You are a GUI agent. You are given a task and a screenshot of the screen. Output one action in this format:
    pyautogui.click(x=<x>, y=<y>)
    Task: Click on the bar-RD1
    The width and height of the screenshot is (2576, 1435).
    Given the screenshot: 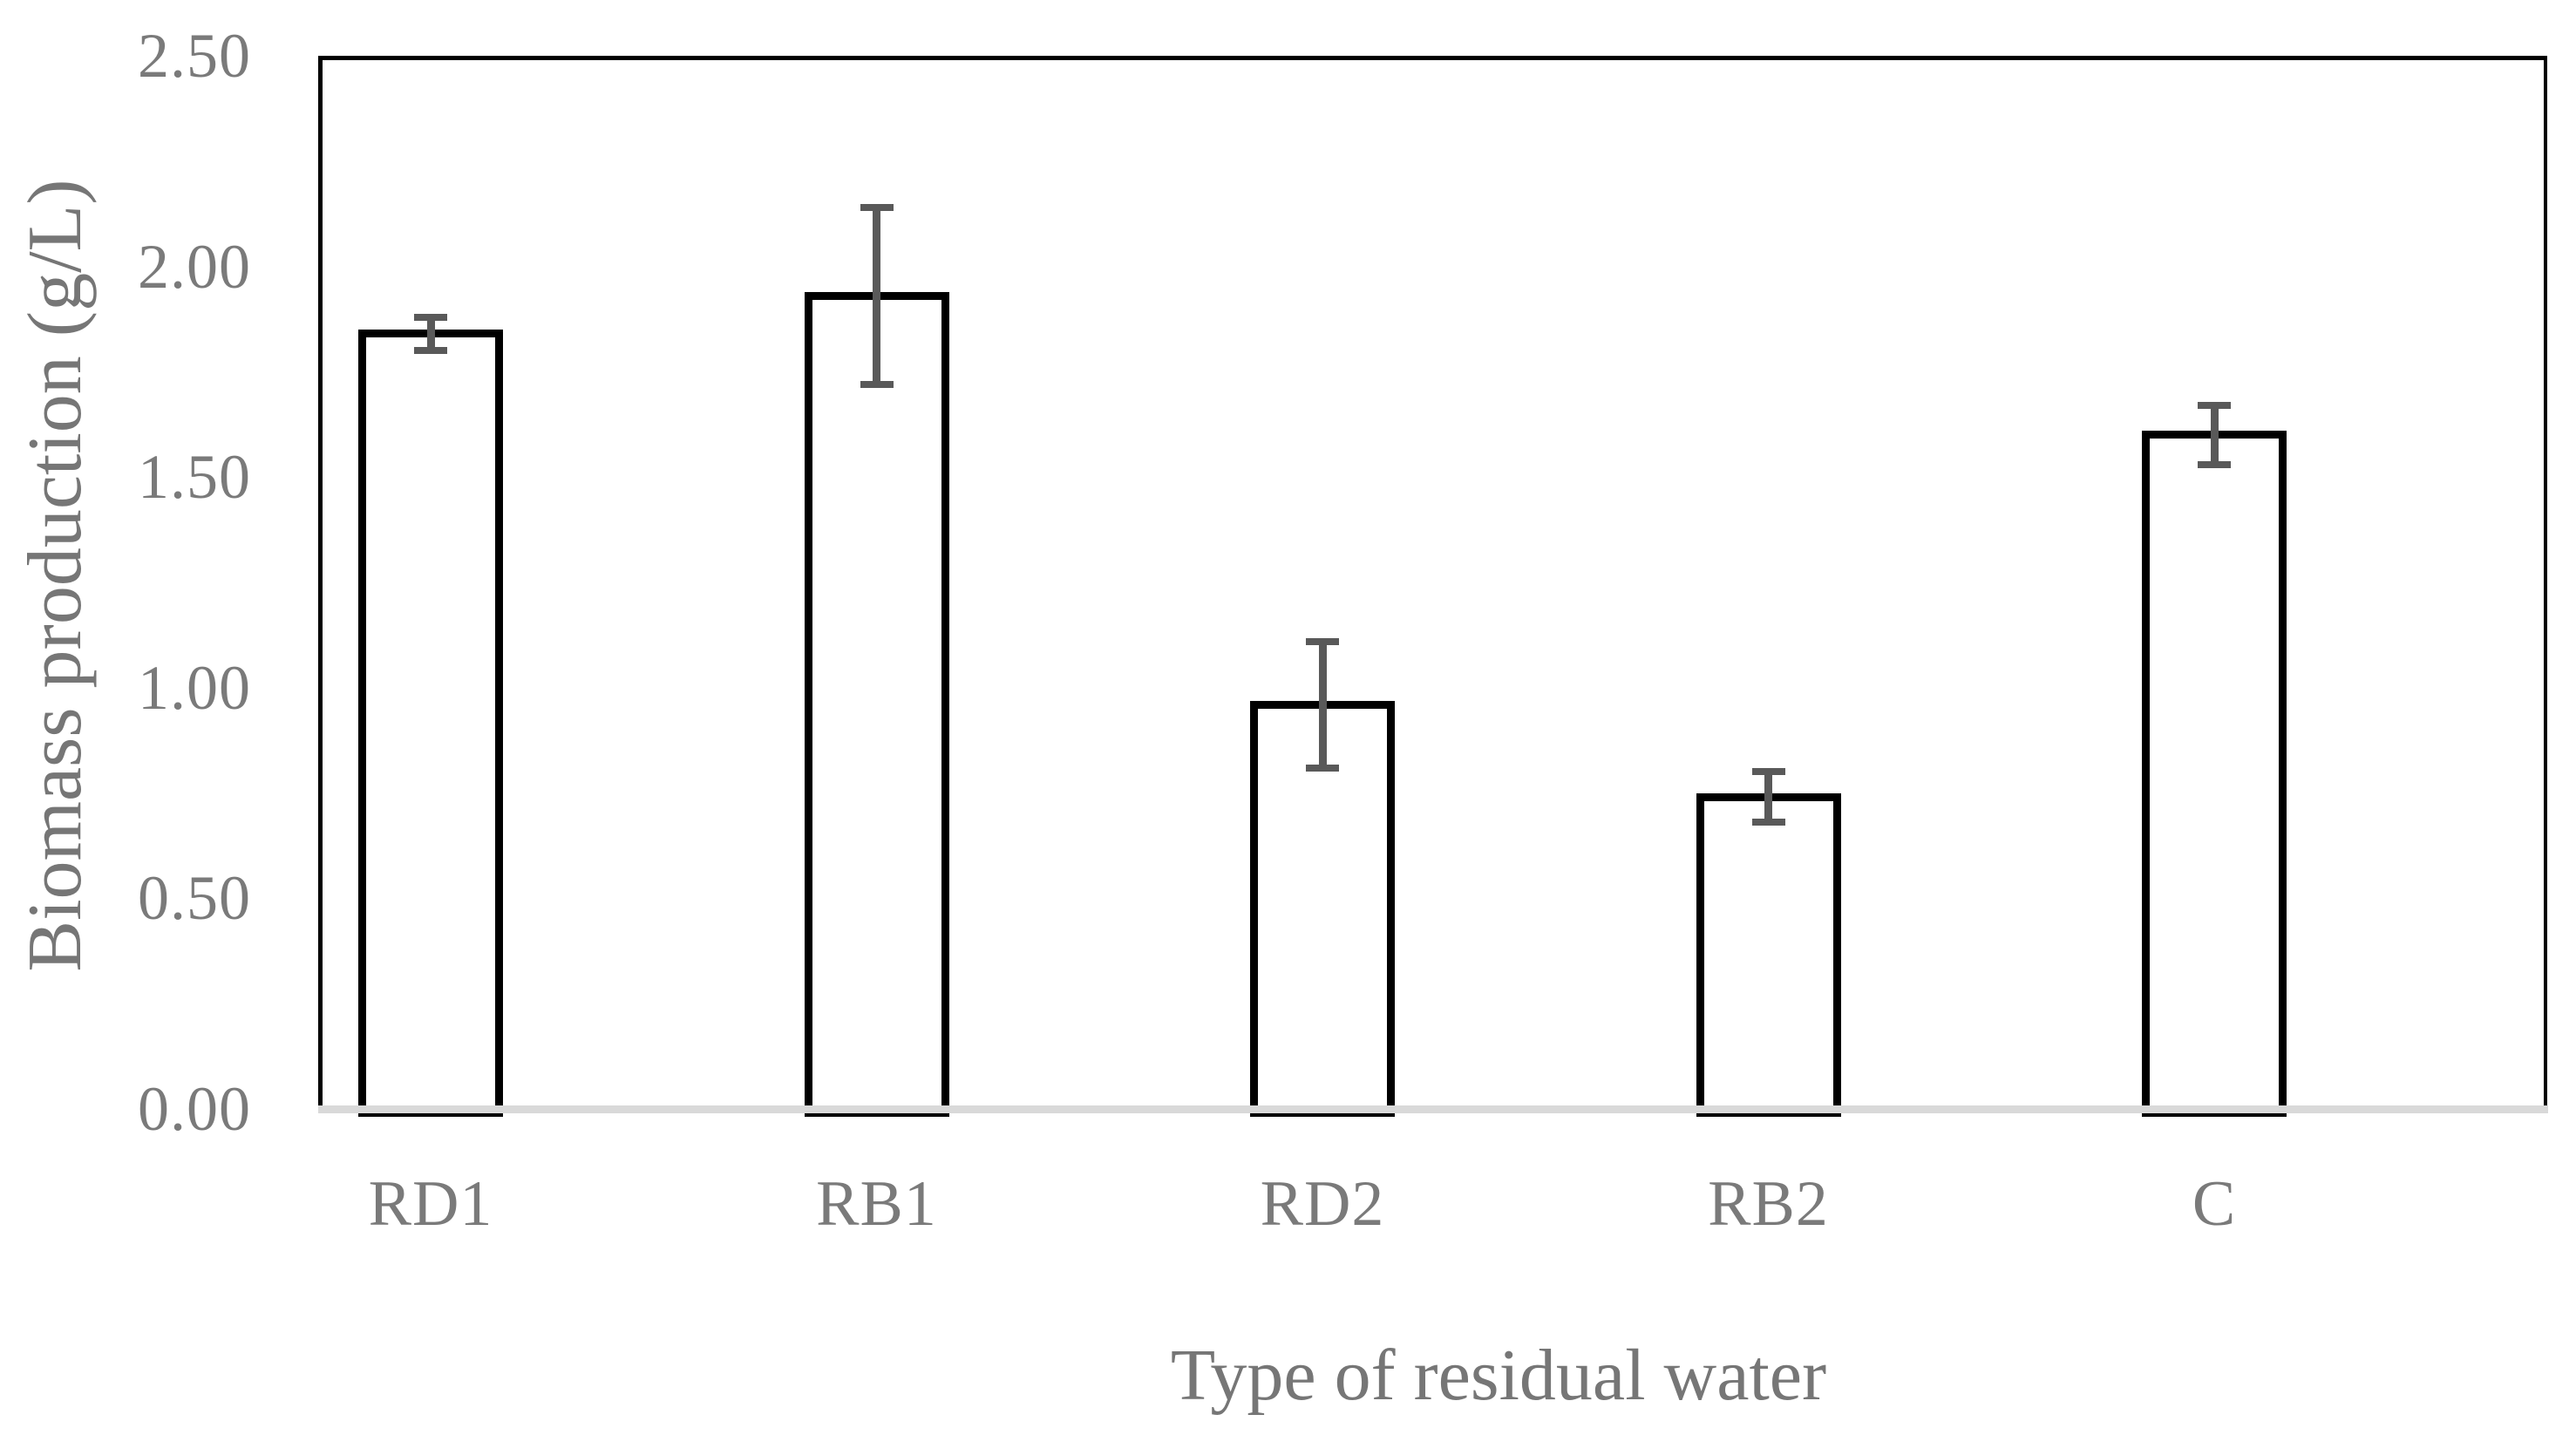 What is the action you would take?
    pyautogui.click(x=431, y=724)
    